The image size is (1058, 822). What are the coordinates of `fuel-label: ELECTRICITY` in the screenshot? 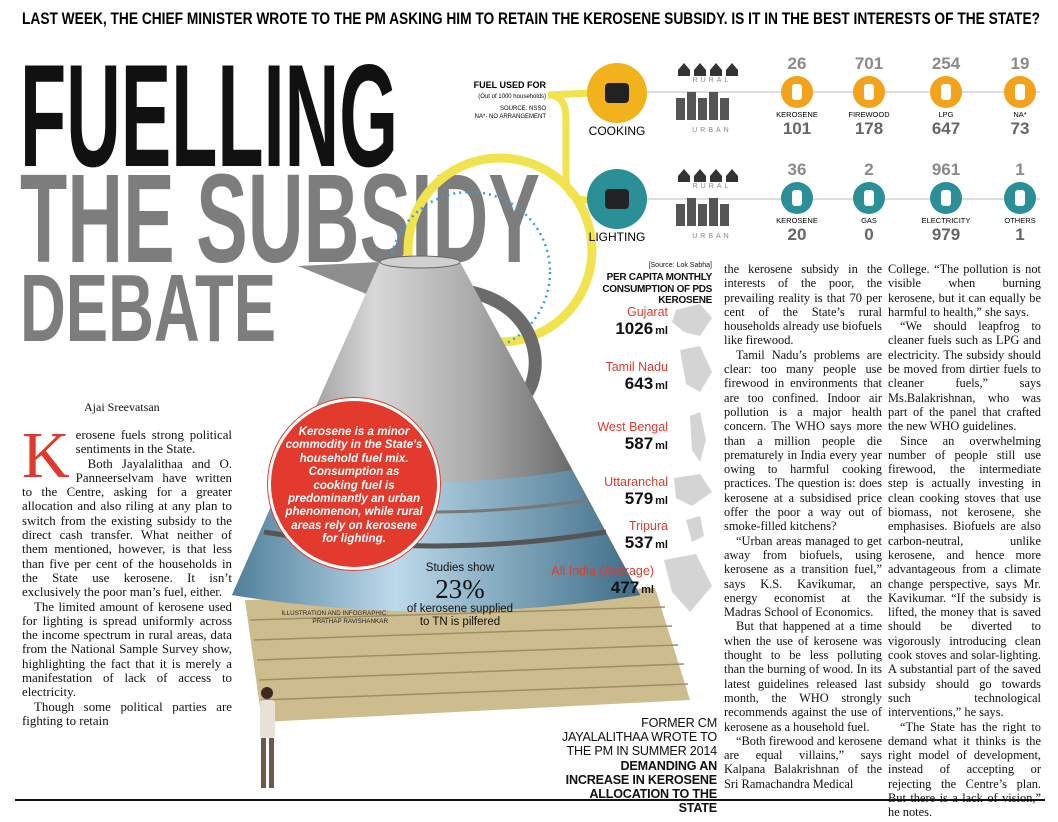 It's located at (946, 220).